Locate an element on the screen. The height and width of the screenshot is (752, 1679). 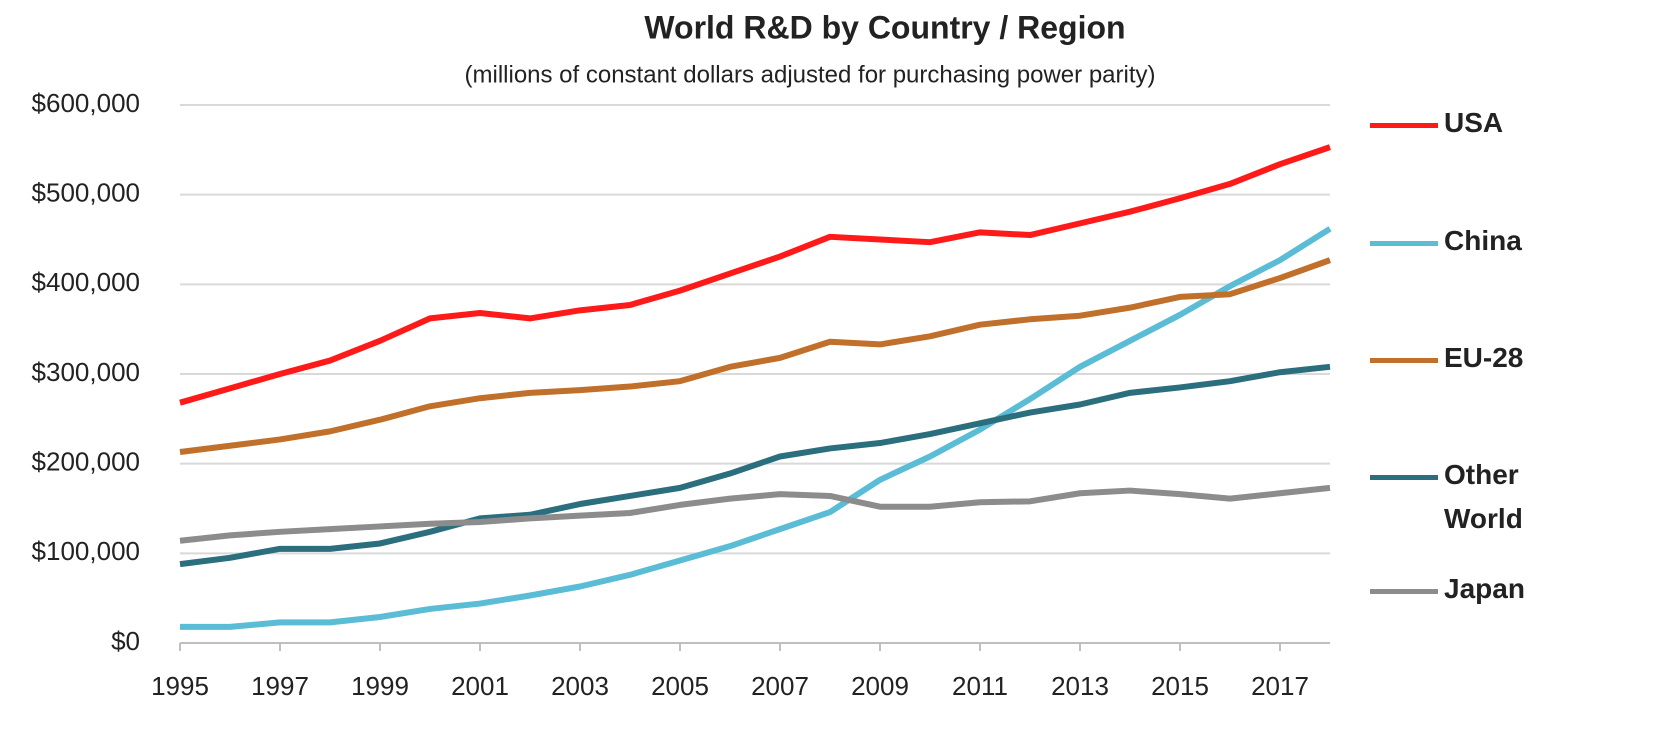
x-tick-label: 2009 is located at coordinates (880, 686).